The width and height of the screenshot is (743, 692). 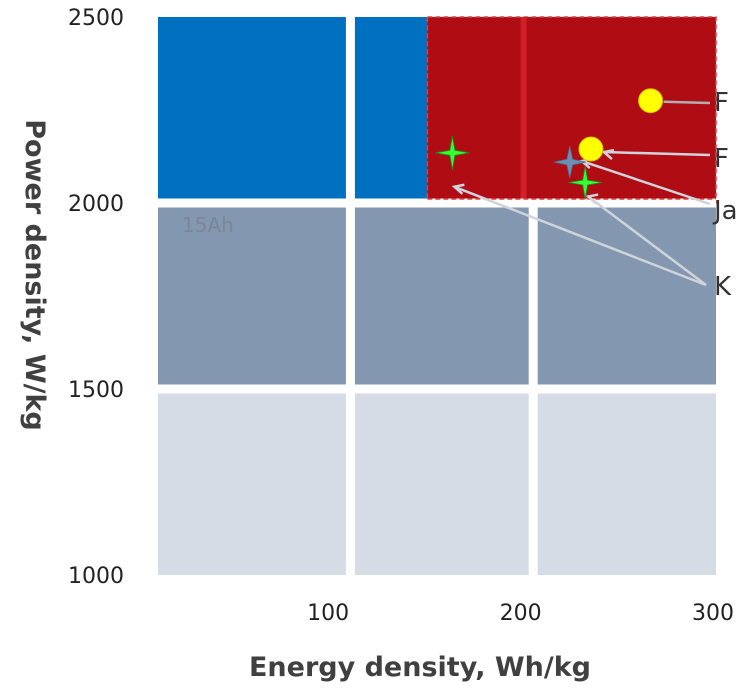 What do you see at coordinates (96, 204) in the screenshot?
I see `y-tick-label: 2000` at bounding box center [96, 204].